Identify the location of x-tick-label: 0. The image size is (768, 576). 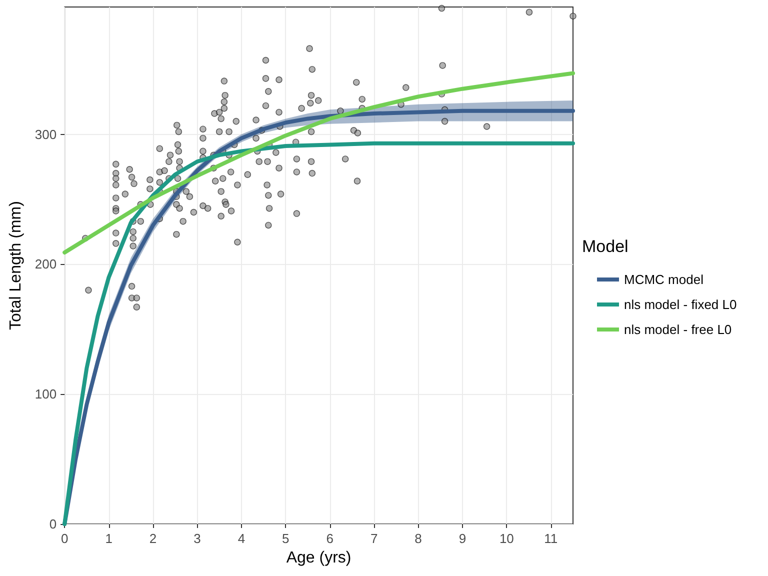
(64, 538).